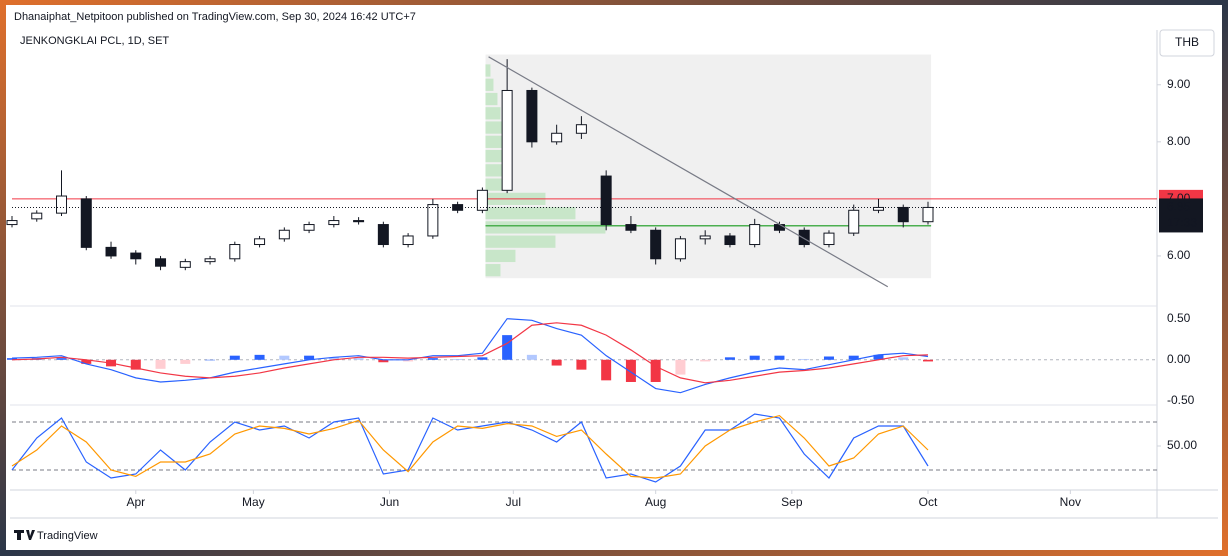 The image size is (1228, 556). What do you see at coordinates (1179, 359) in the screenshot?
I see `y-tick-label: 0.00` at bounding box center [1179, 359].